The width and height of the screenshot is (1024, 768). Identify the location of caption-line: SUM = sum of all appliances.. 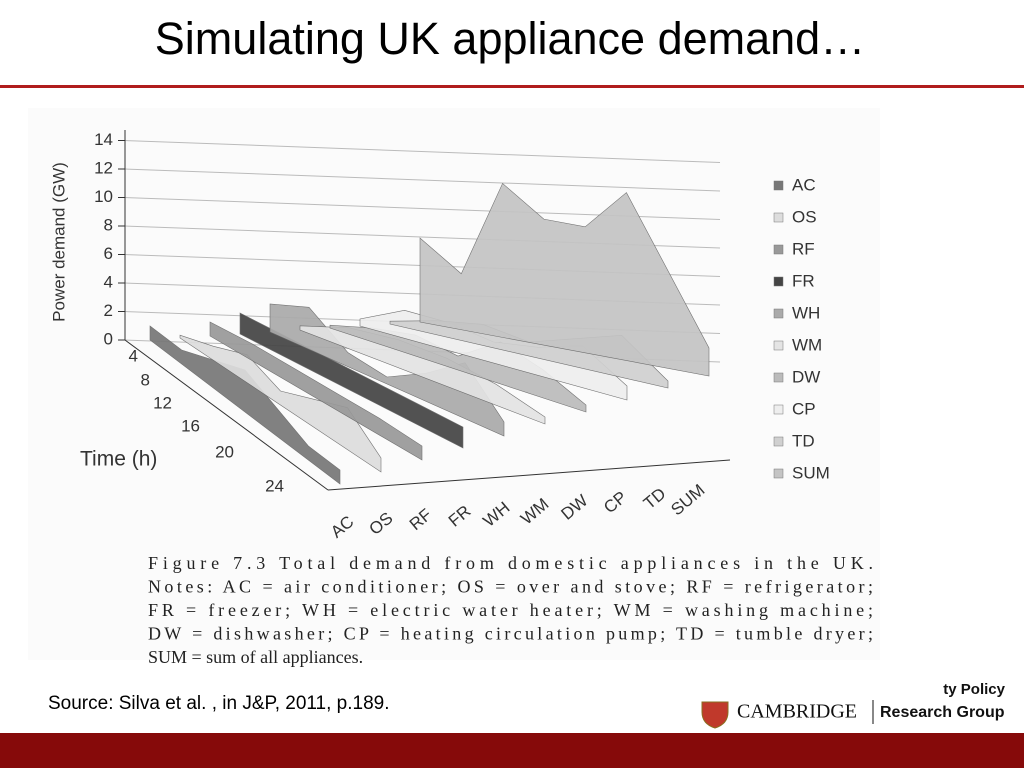
(255, 657).